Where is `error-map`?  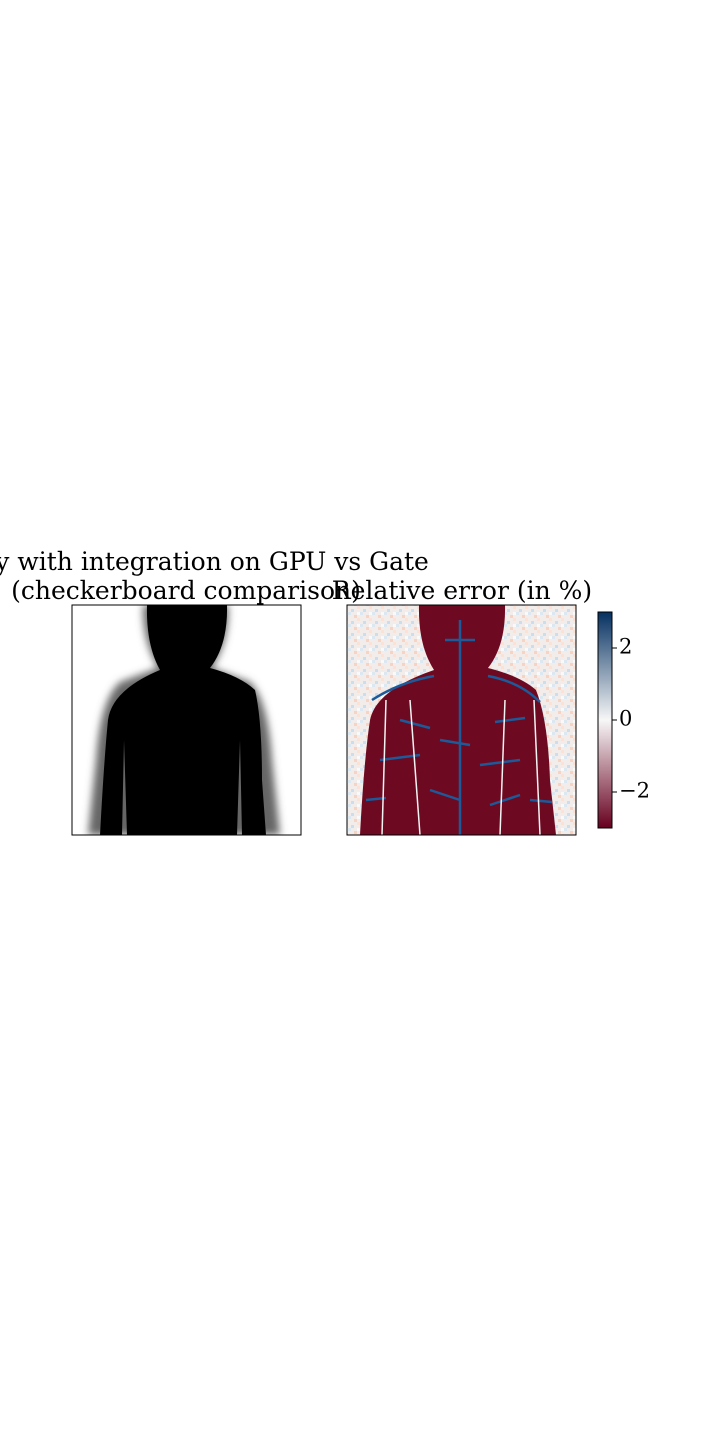 error-map is located at coordinates (461, 720).